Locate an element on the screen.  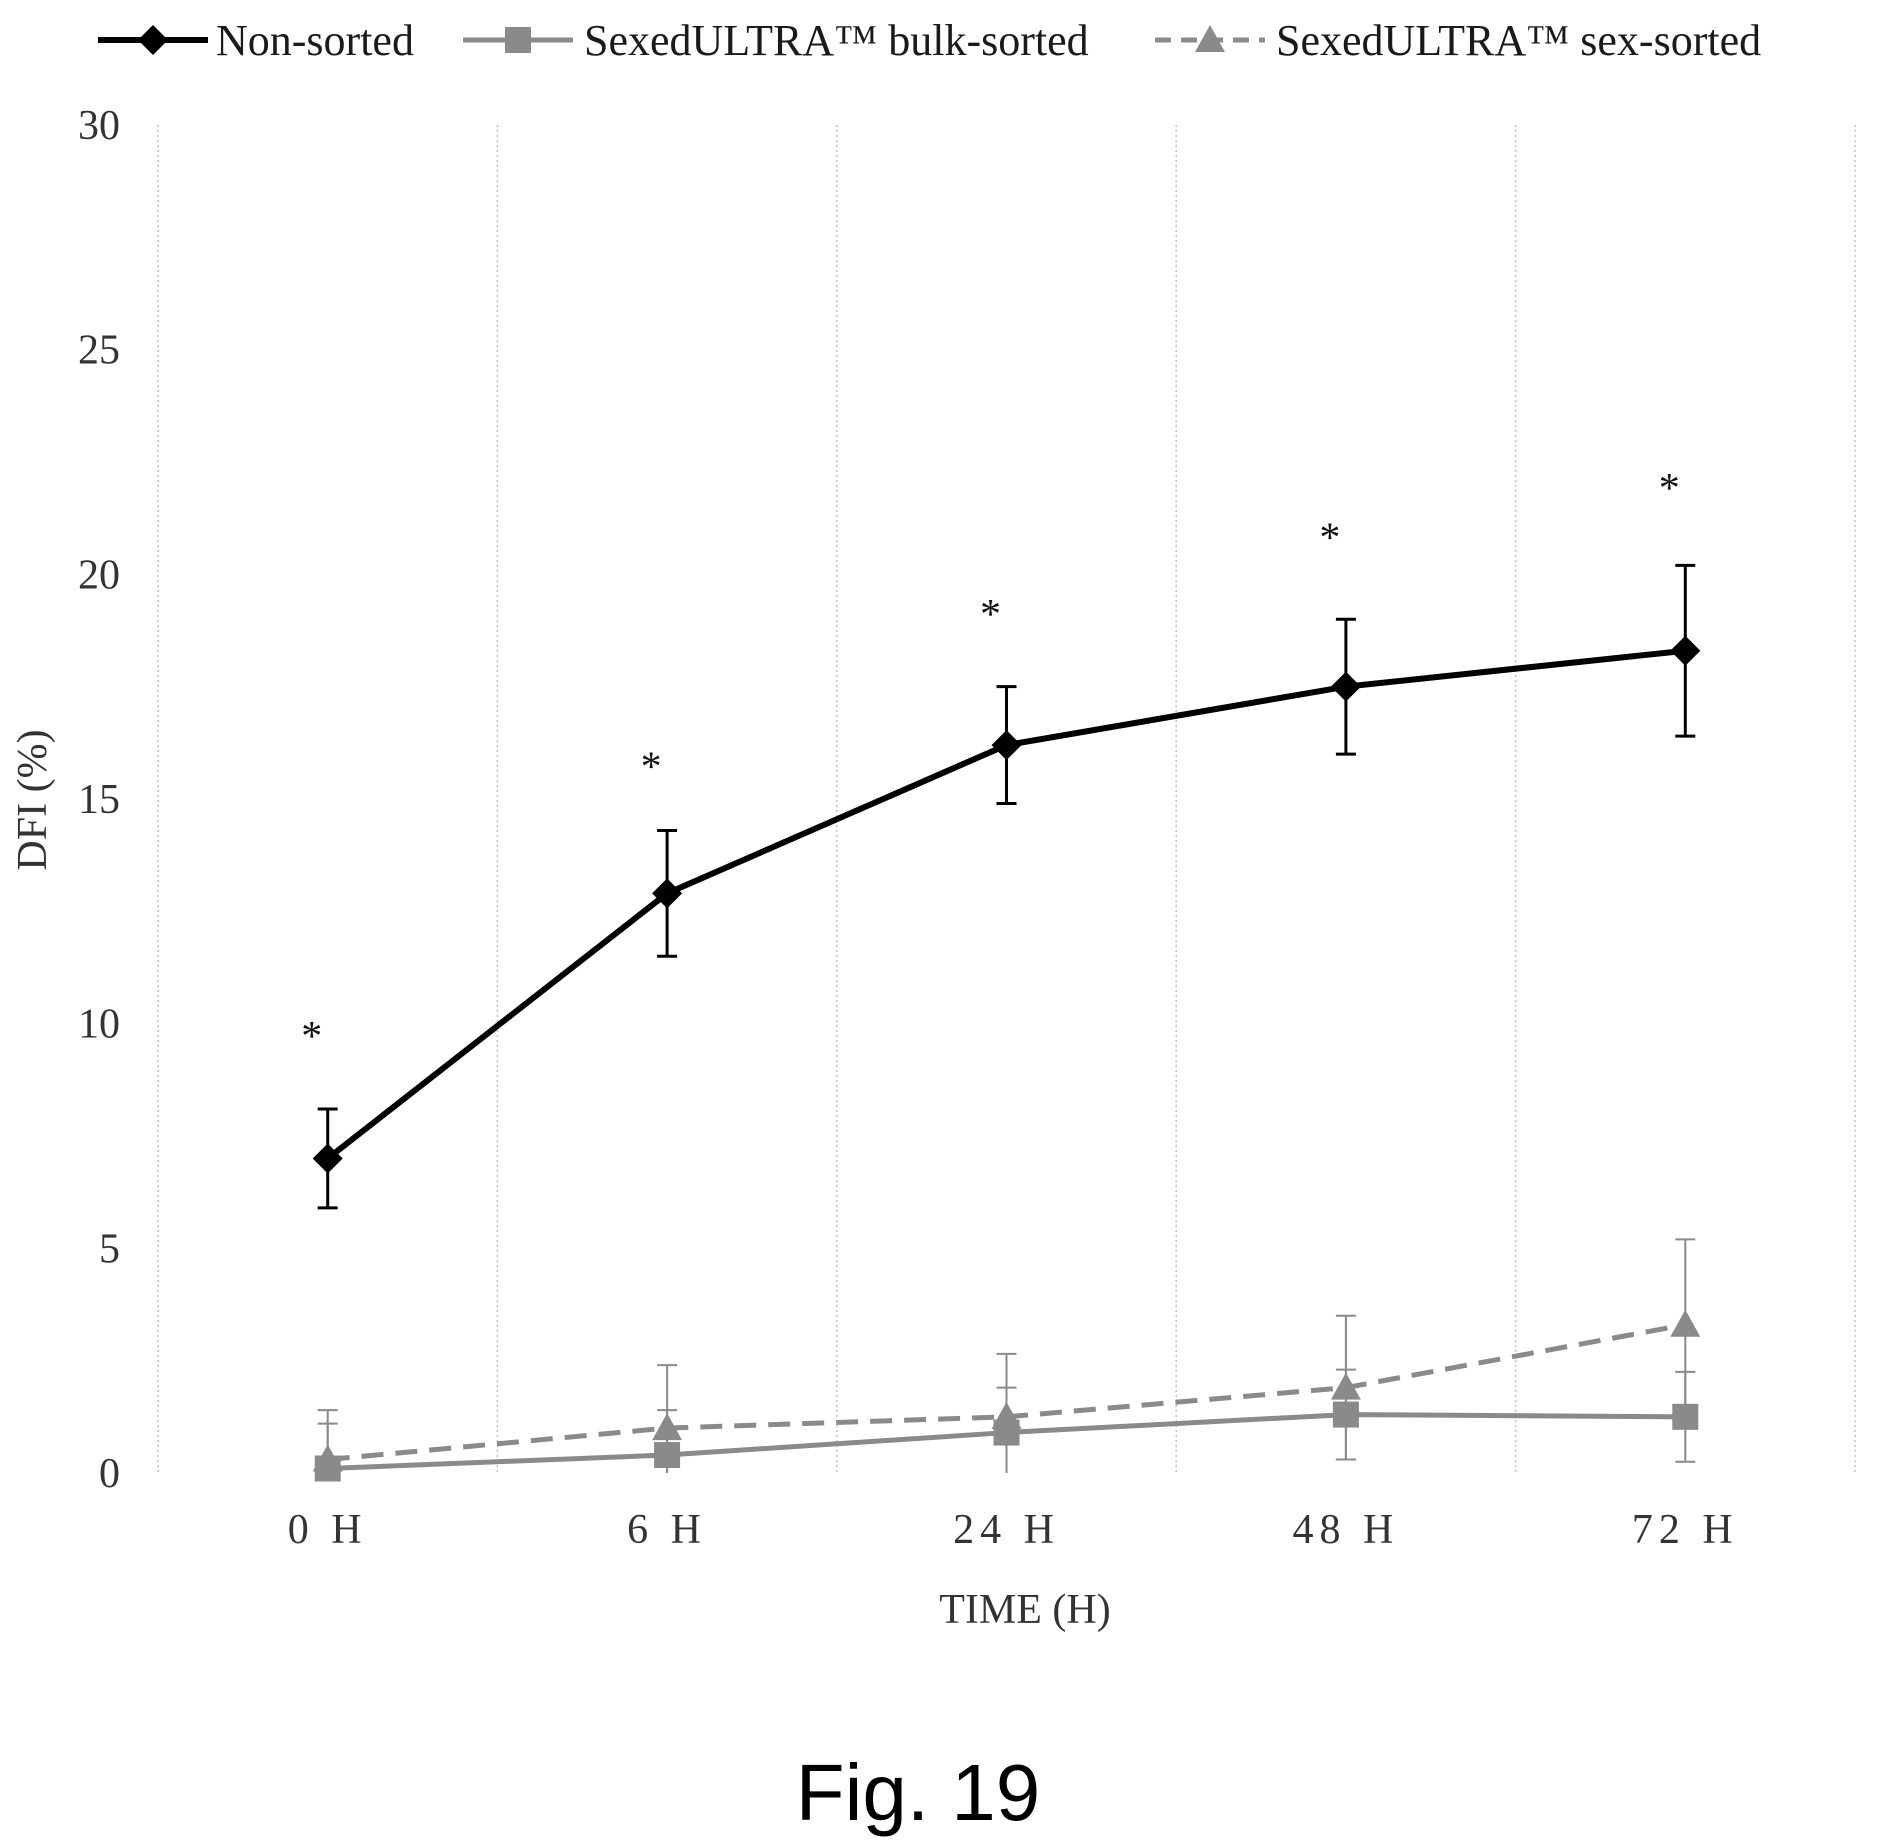
y-axis-ticks: 0 5 10 15 20 25 30 is located at coordinates (99, 800).